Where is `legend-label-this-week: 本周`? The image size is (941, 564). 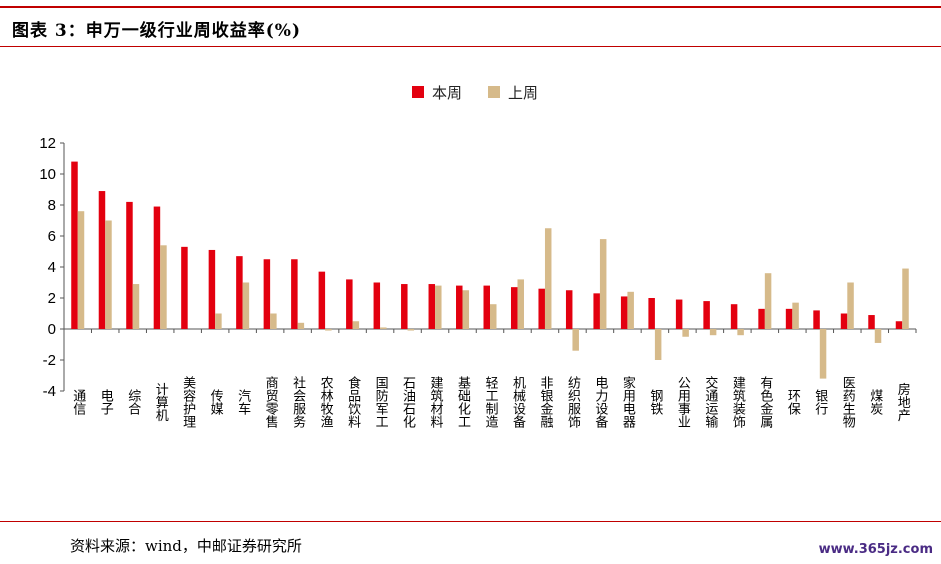 legend-label-this-week: 本周 is located at coordinates (447, 93).